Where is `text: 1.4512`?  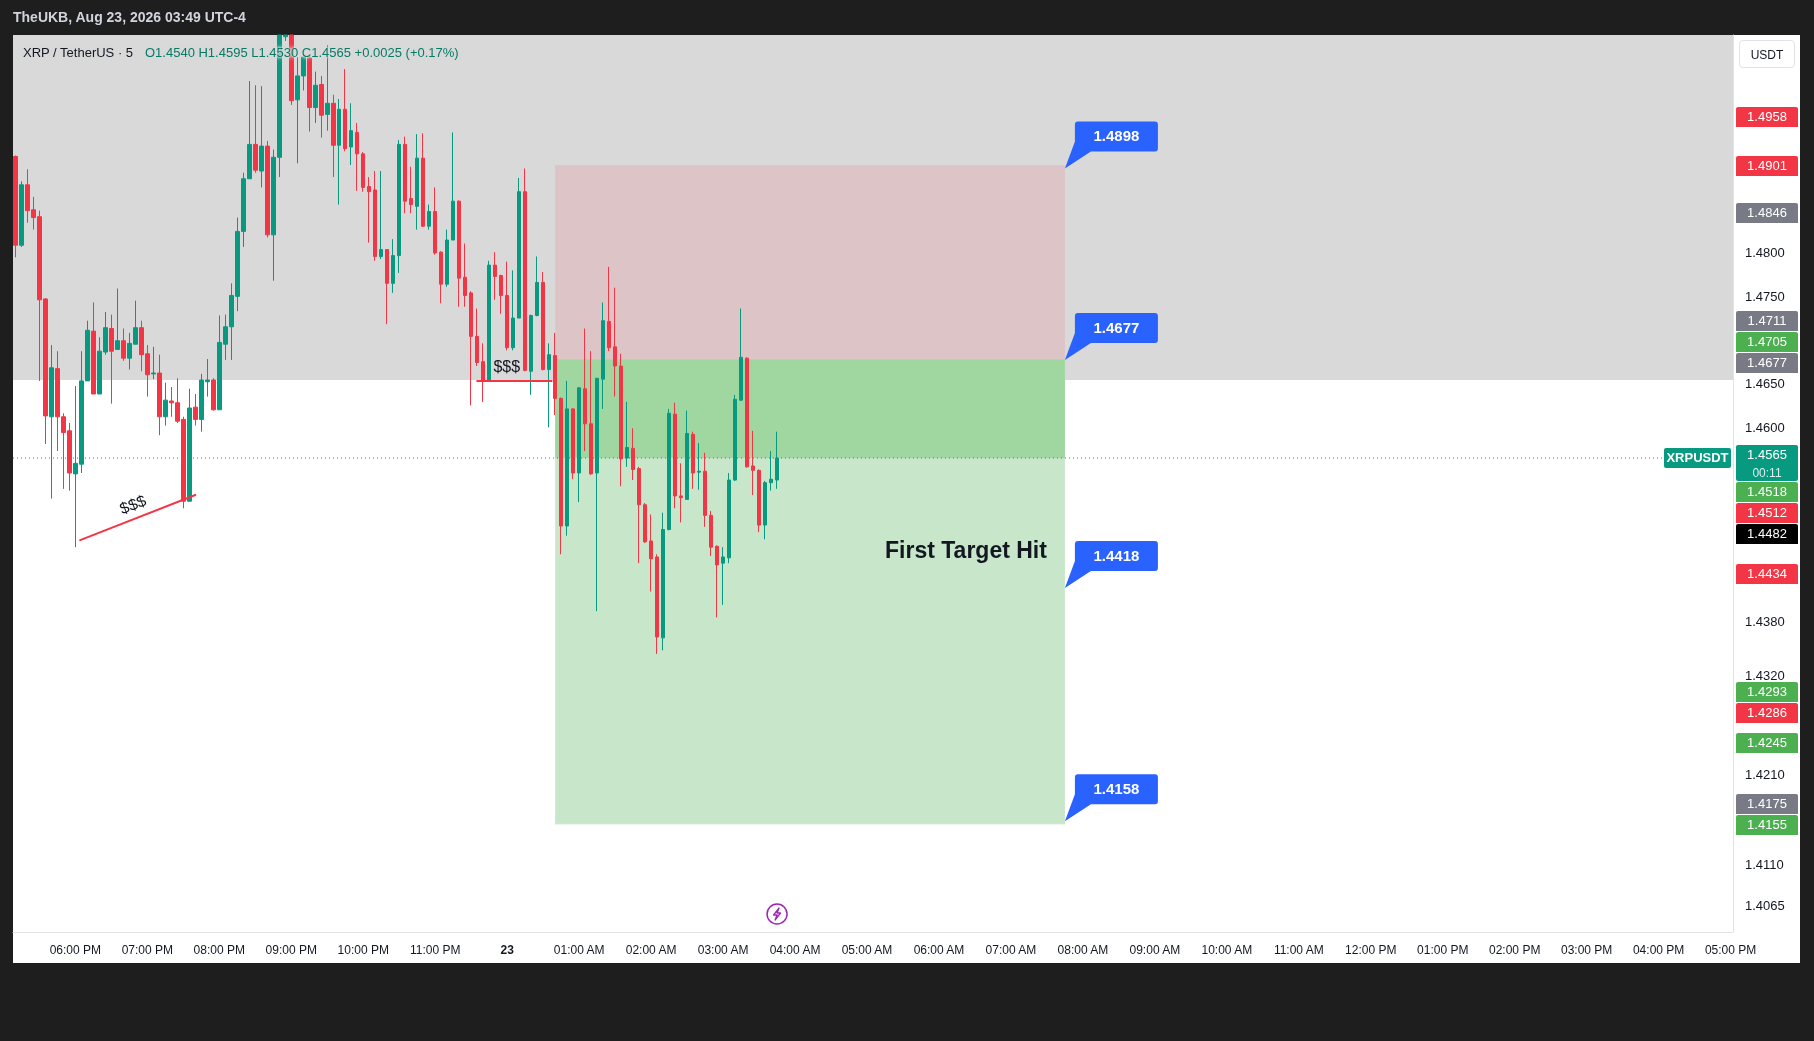 text: 1.4512 is located at coordinates (1767, 512).